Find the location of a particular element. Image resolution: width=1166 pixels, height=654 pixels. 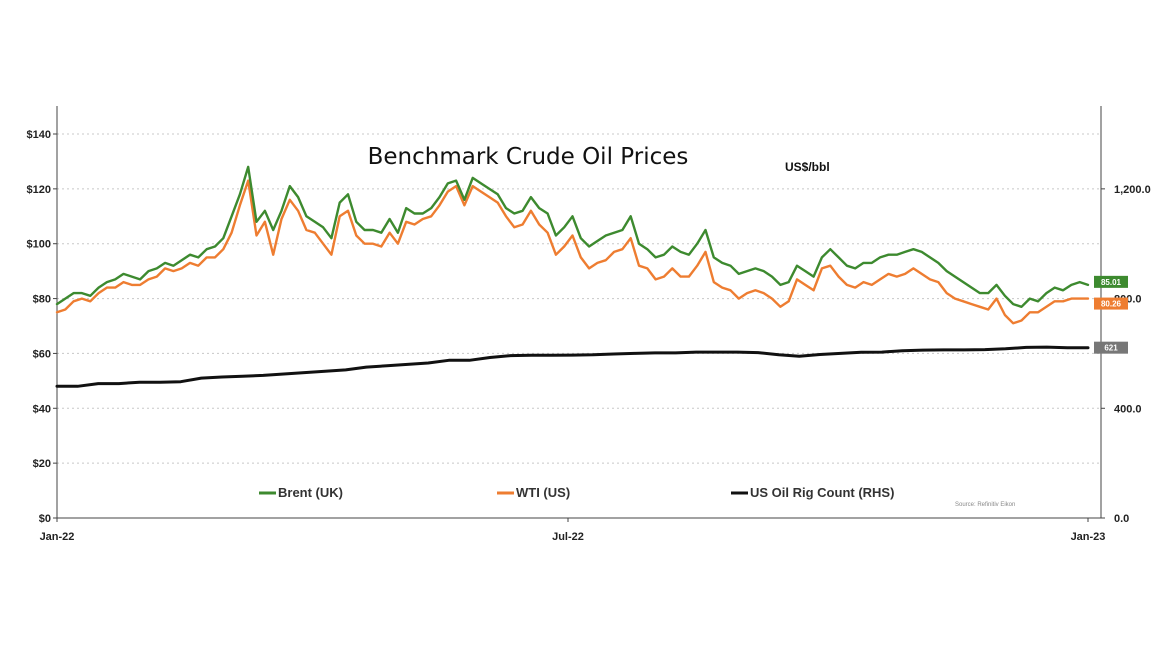

end-tag-brent: 85.01 is located at coordinates (1111, 281).